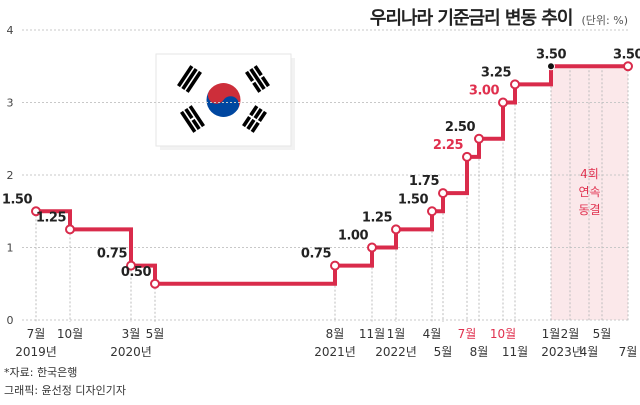 This screenshot has height=405, width=640. I want to click on taegeuk-blue-lobe, so click(231, 105).